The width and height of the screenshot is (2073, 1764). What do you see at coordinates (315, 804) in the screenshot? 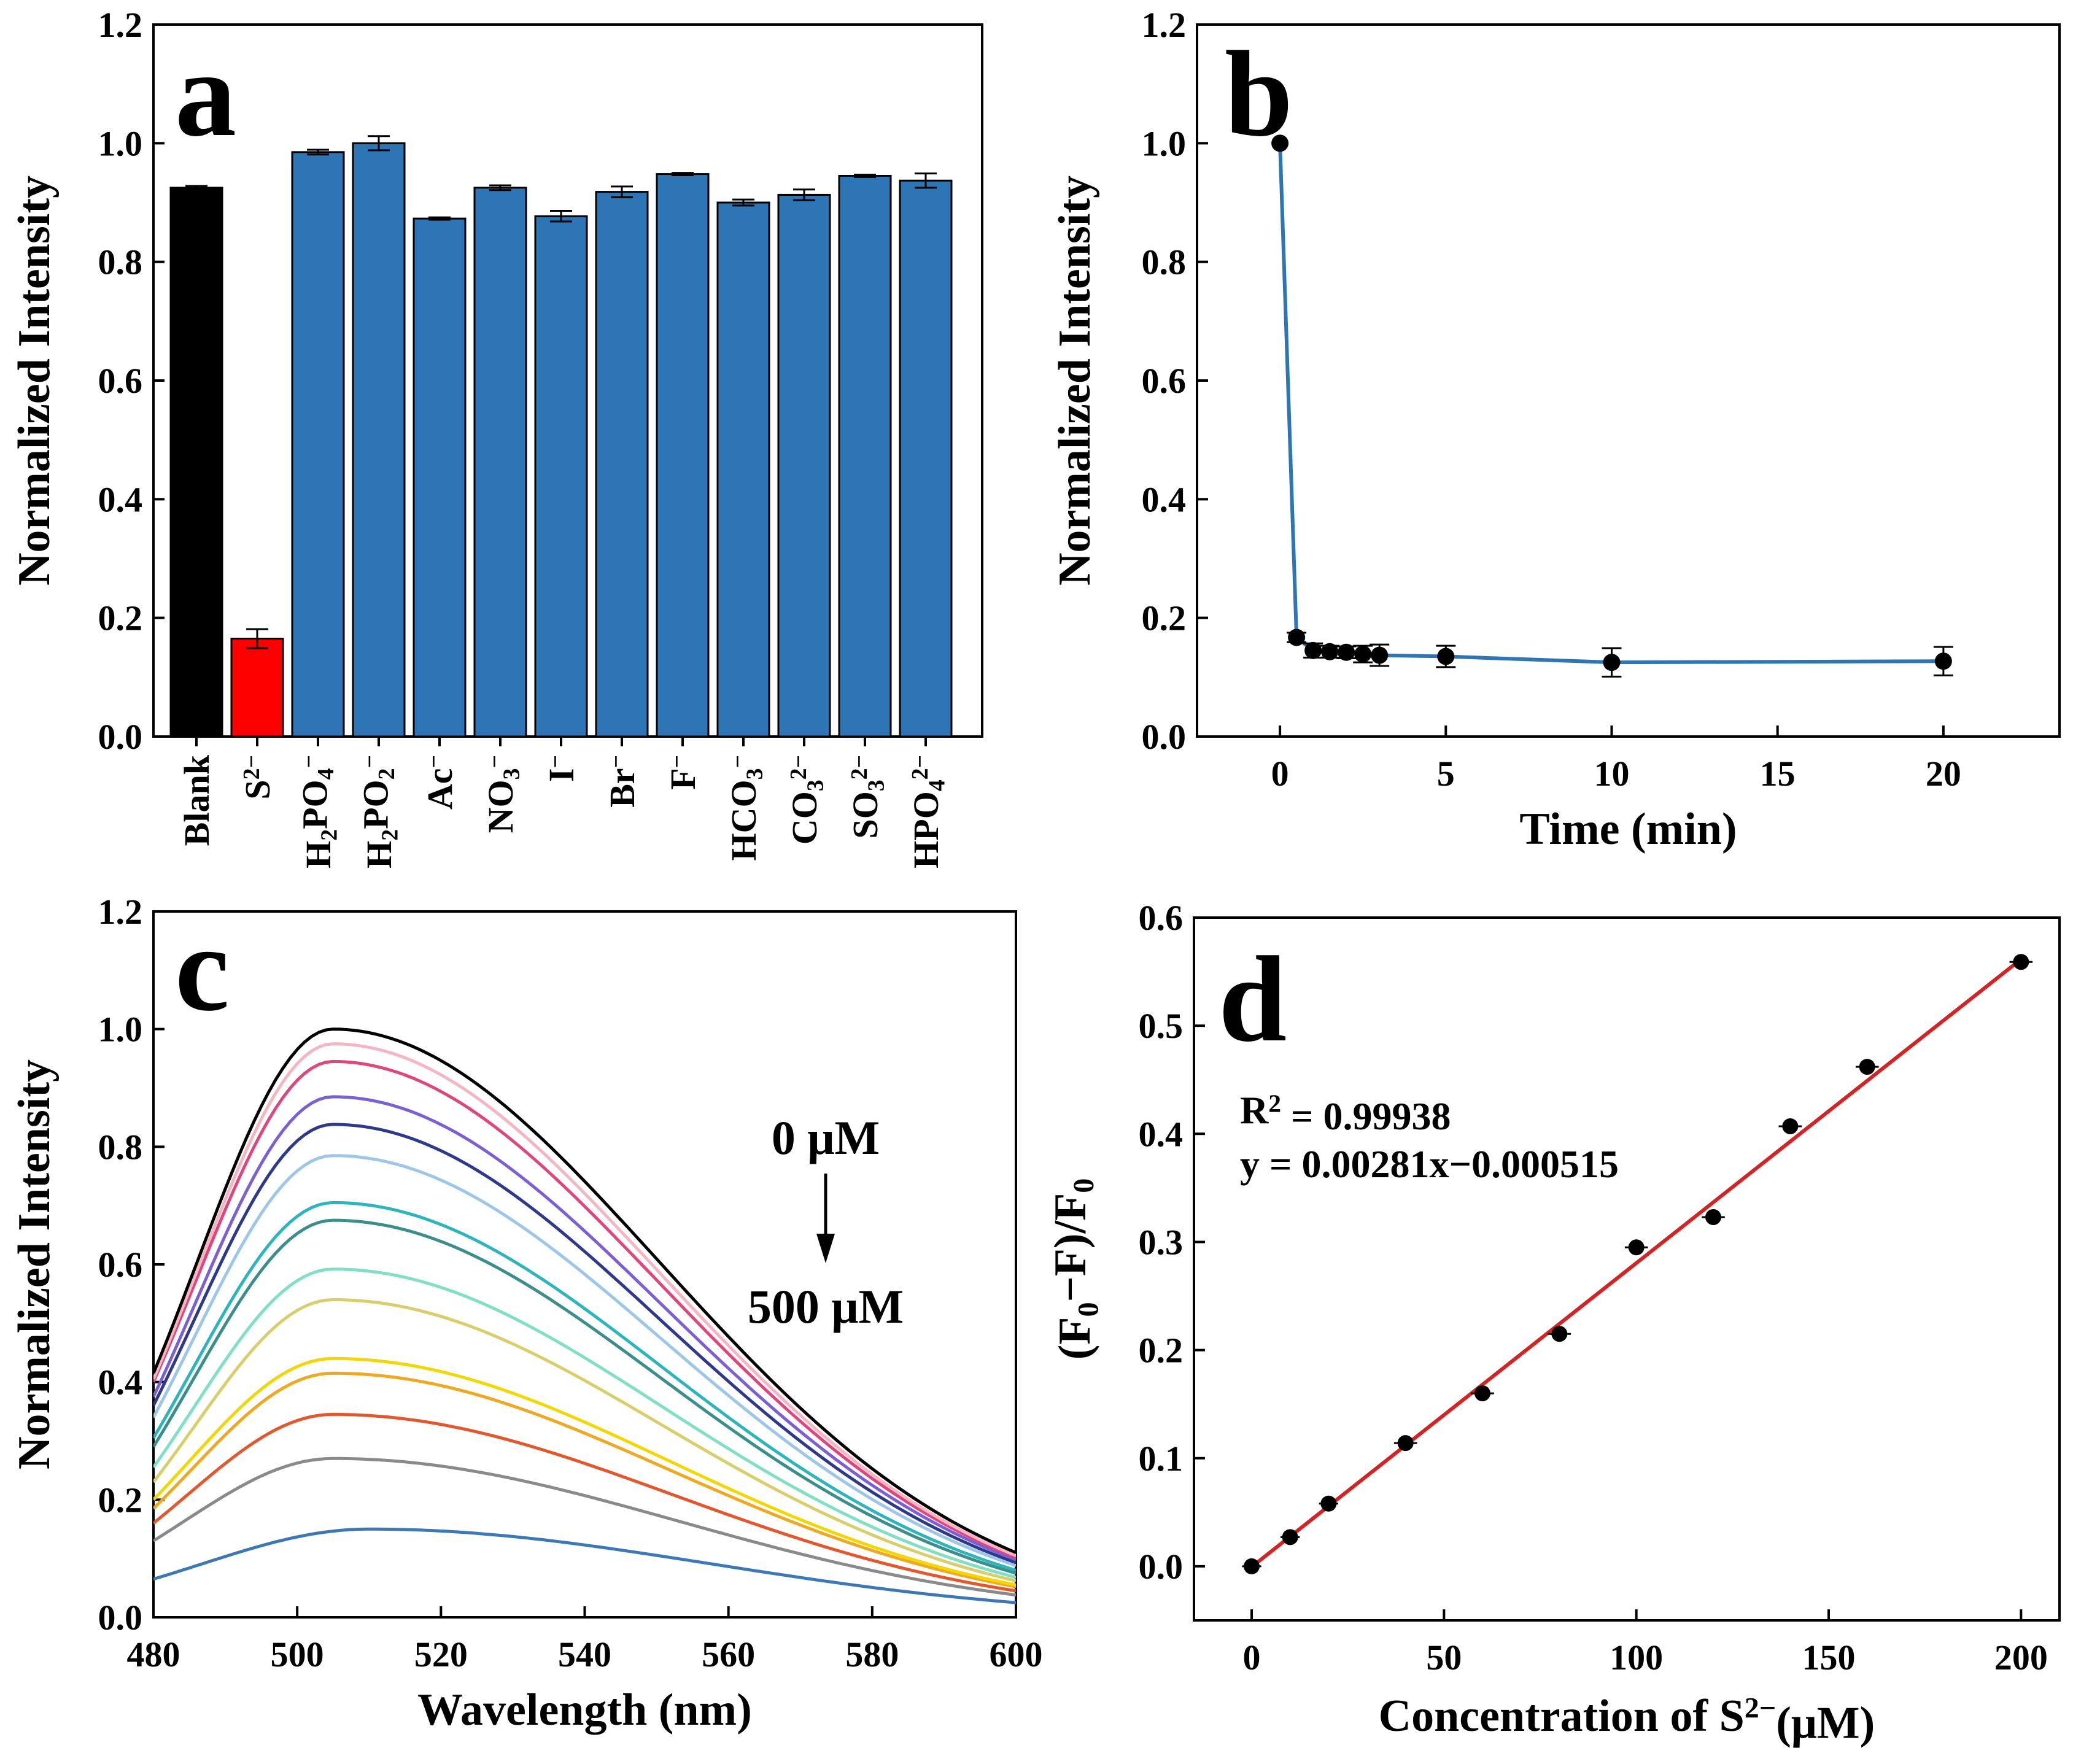
I see `a-category-label-2-part-2: PO` at bounding box center [315, 804].